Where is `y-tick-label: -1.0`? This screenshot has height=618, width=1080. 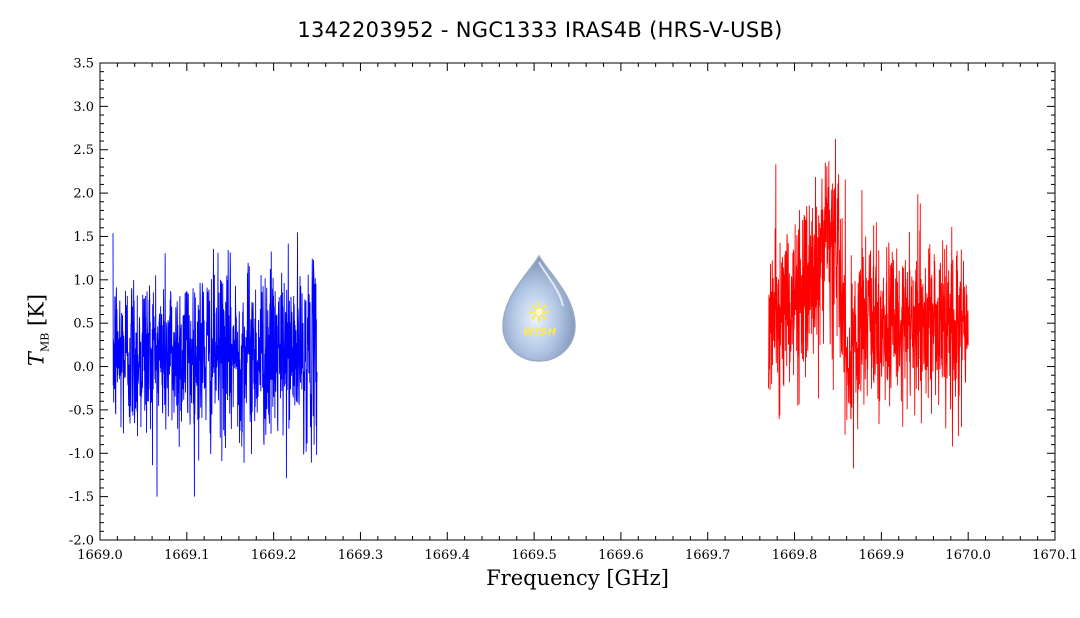 y-tick-label: -1.0 is located at coordinates (81, 454).